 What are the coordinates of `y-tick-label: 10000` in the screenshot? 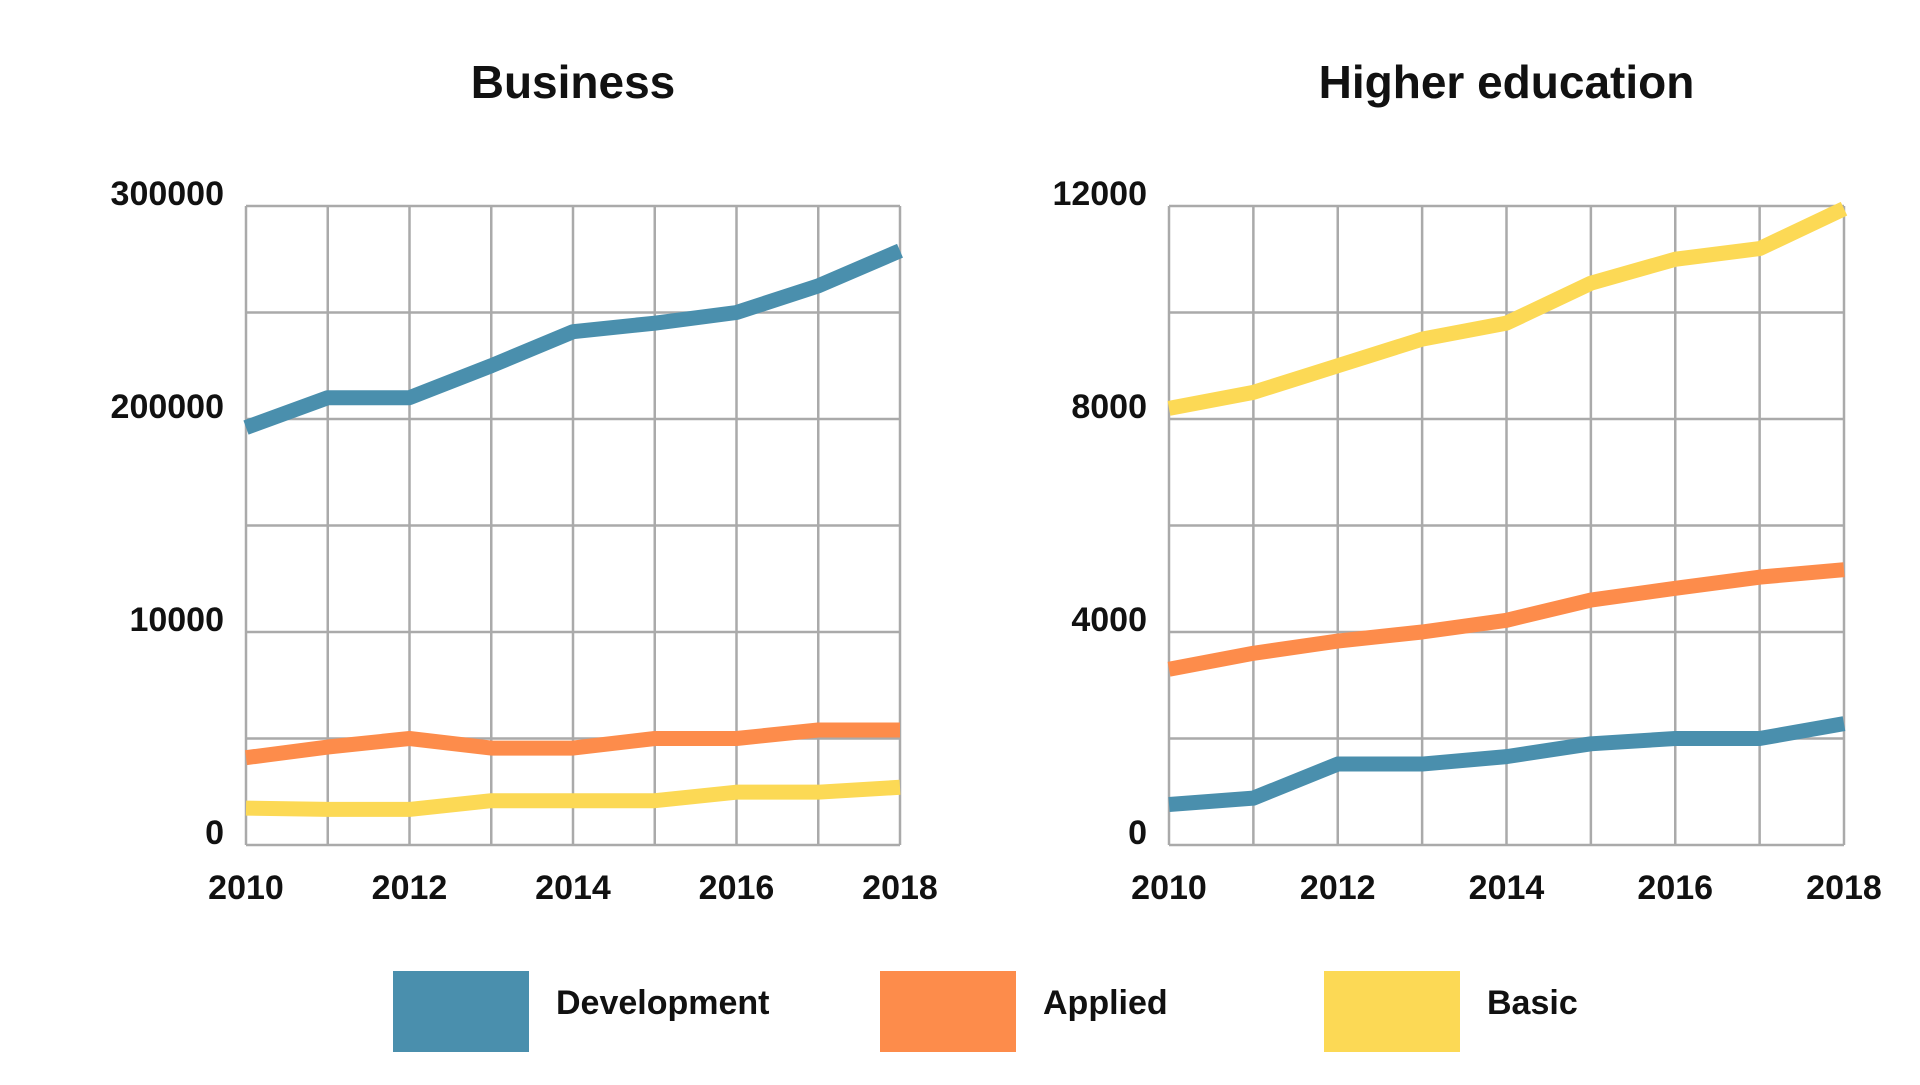 It's located at (176, 620).